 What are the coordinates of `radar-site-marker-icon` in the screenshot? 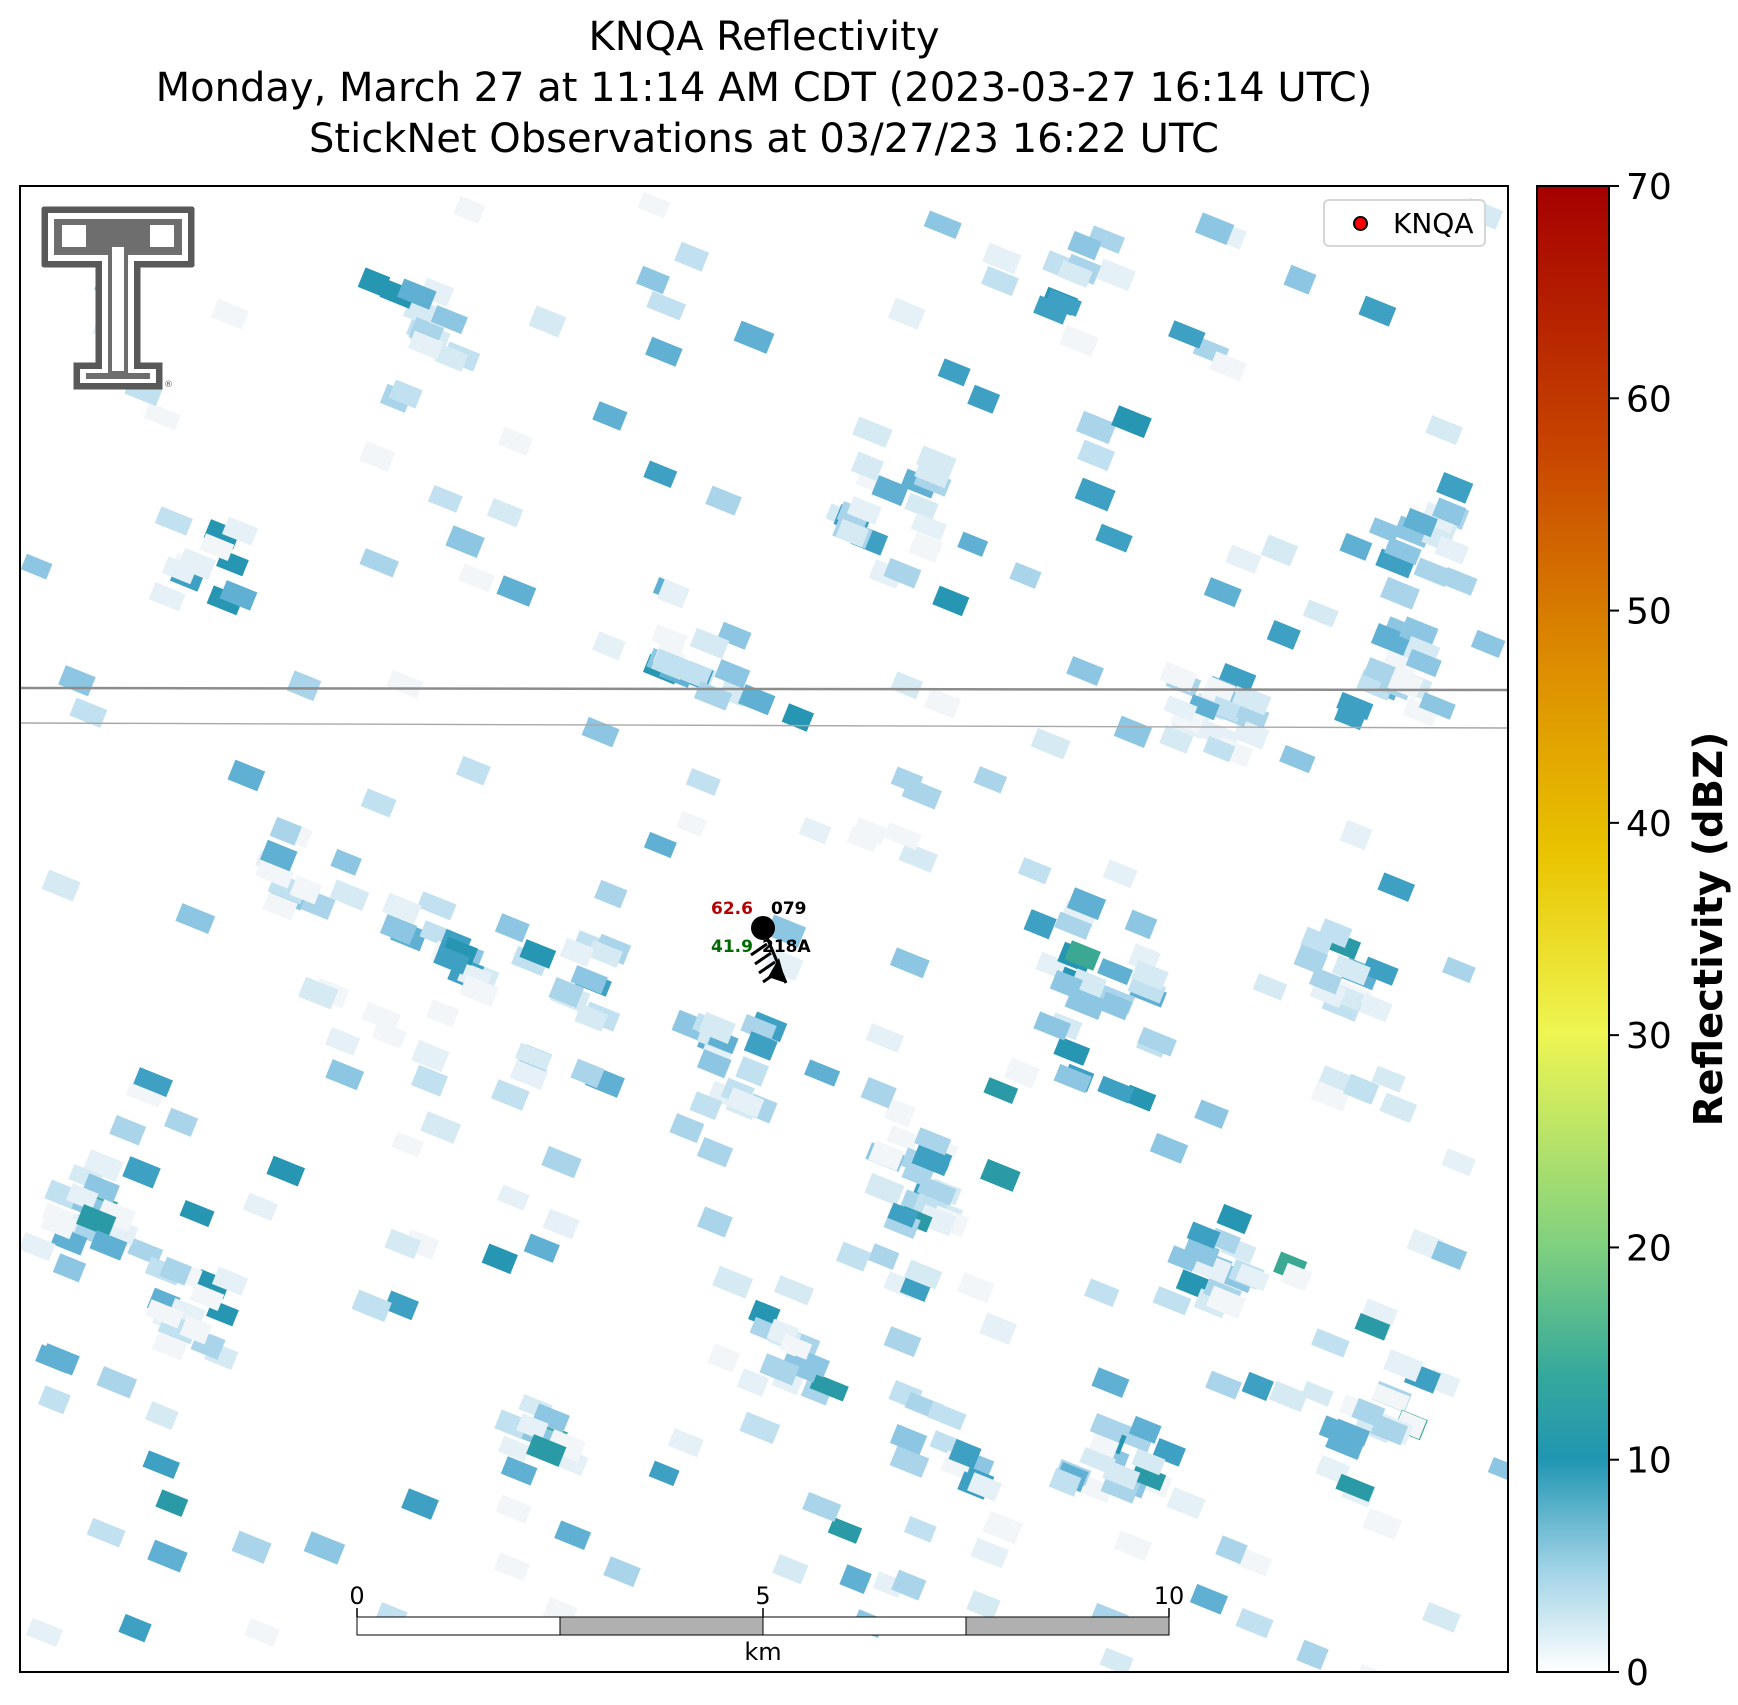 It's located at (1360, 223).